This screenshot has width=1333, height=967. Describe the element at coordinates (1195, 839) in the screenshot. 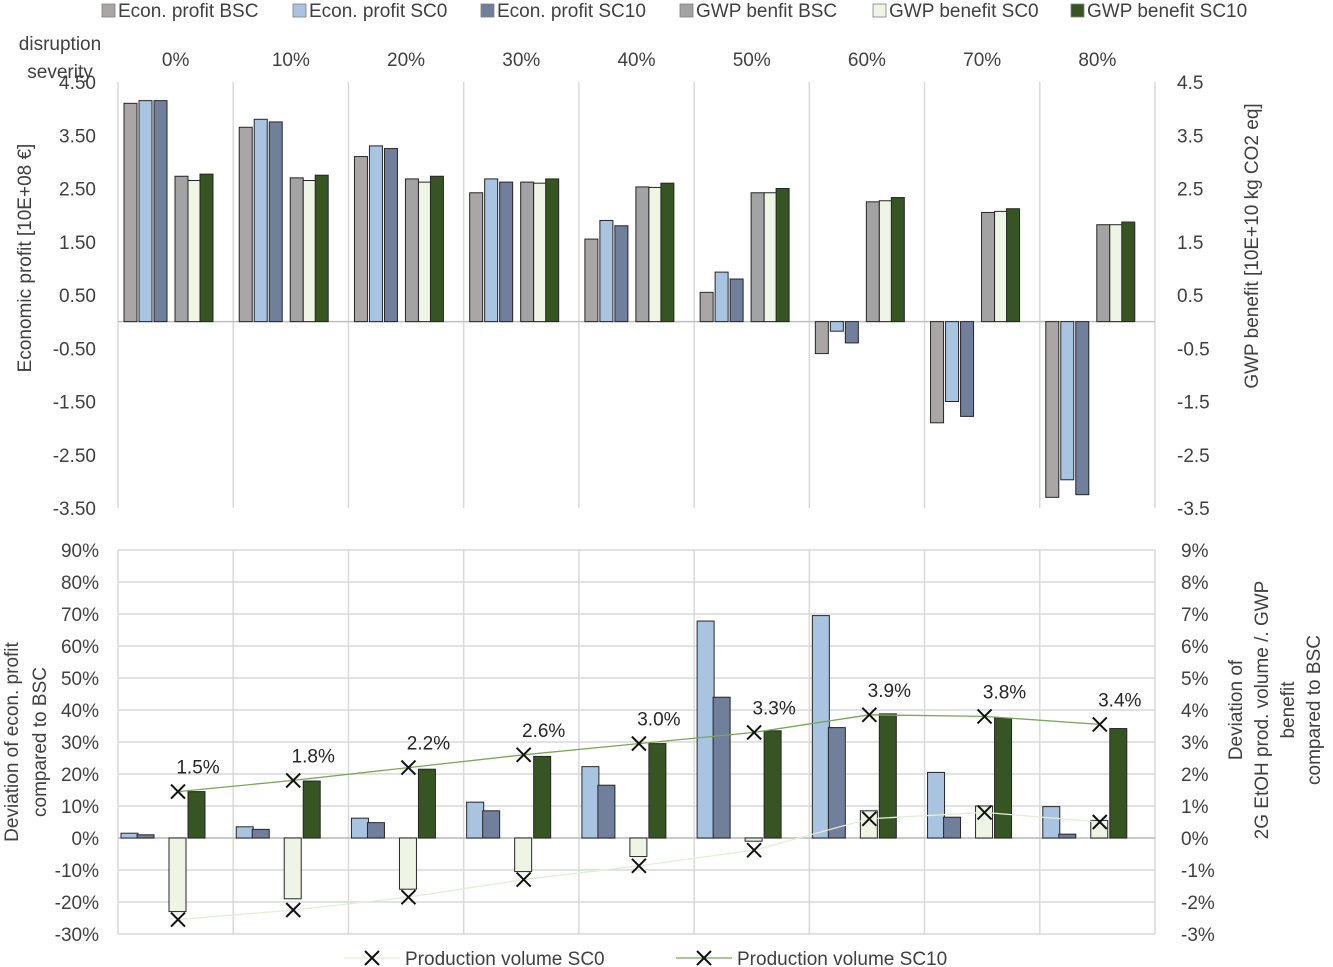

I see `bottom-right-axis-tick-label: 0%` at that location.